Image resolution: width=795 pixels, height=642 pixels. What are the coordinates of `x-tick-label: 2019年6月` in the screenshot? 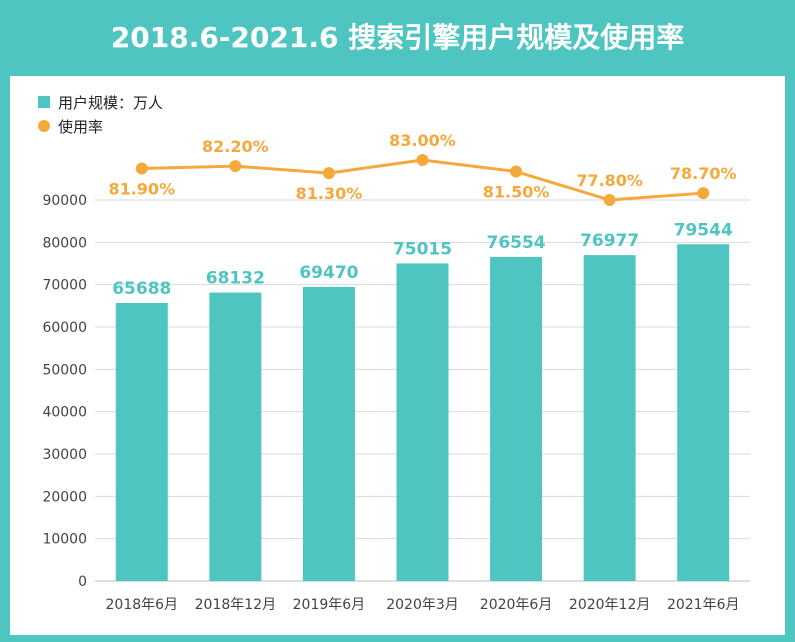 It's located at (329, 605).